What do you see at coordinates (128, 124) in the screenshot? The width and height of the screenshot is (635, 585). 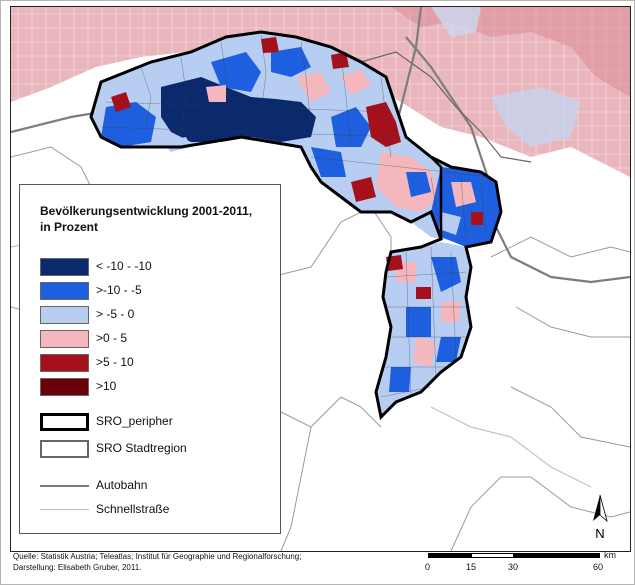 I see `west-blue-a` at bounding box center [128, 124].